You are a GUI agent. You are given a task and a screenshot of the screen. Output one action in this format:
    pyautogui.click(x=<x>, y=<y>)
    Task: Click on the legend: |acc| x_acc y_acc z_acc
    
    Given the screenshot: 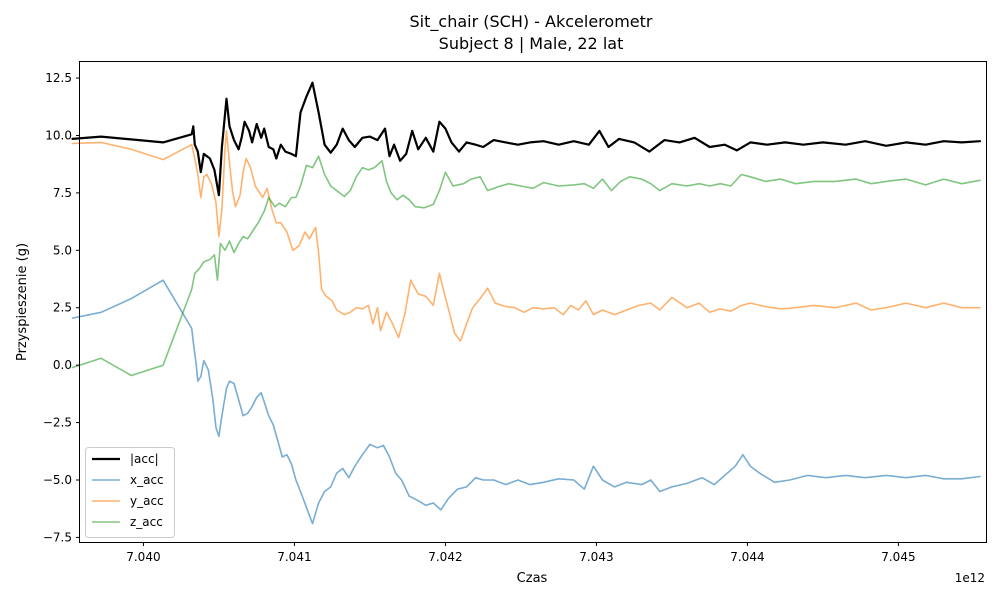 What is the action you would take?
    pyautogui.click(x=130, y=492)
    